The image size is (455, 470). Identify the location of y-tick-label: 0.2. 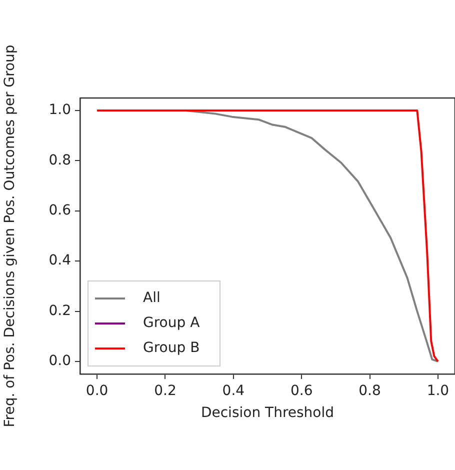
(59, 310).